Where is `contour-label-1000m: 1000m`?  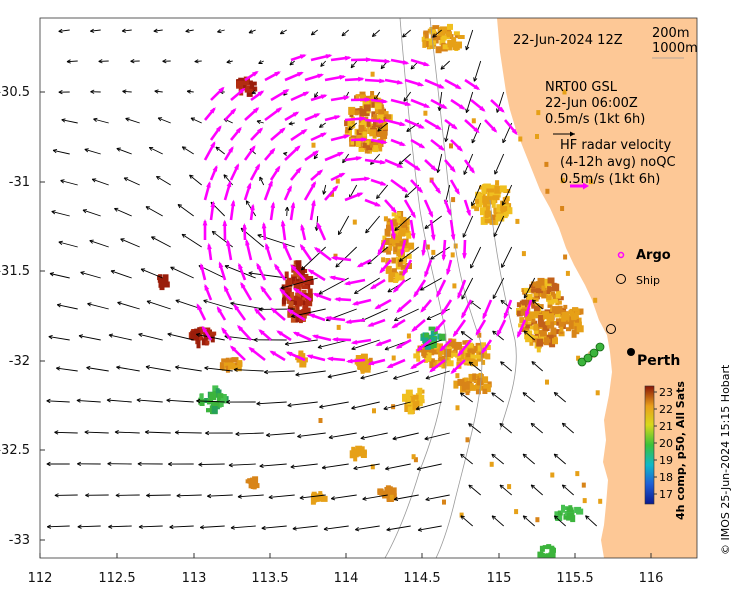
contour-label-1000m: 1000m is located at coordinates (675, 48).